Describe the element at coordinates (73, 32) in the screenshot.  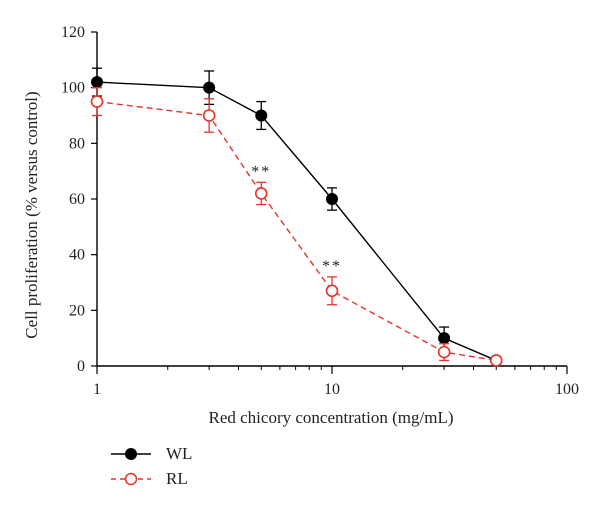
I see `y-tick-label: 120` at that location.